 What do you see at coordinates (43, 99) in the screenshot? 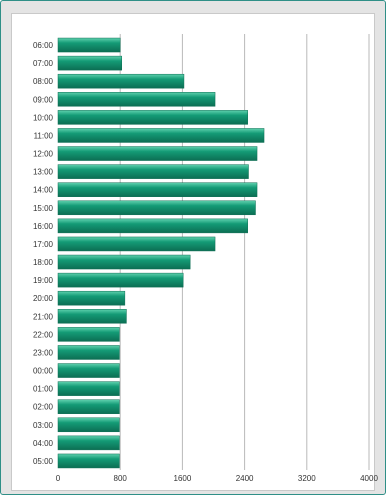
I see `category-label: 09:00` at bounding box center [43, 99].